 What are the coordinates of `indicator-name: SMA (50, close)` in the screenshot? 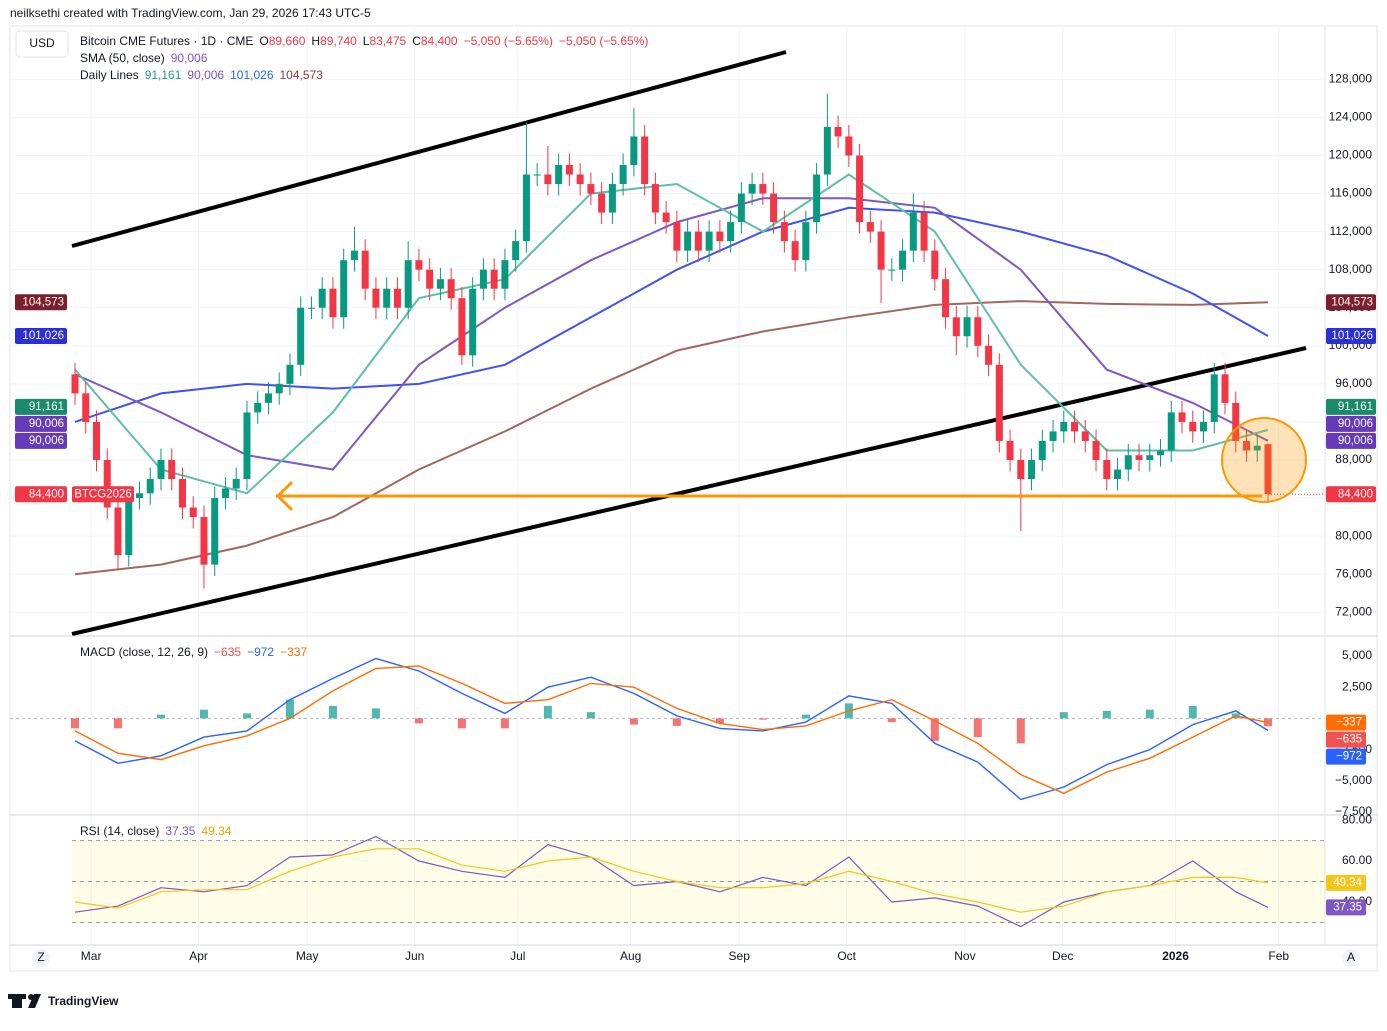 It's located at (122, 58).